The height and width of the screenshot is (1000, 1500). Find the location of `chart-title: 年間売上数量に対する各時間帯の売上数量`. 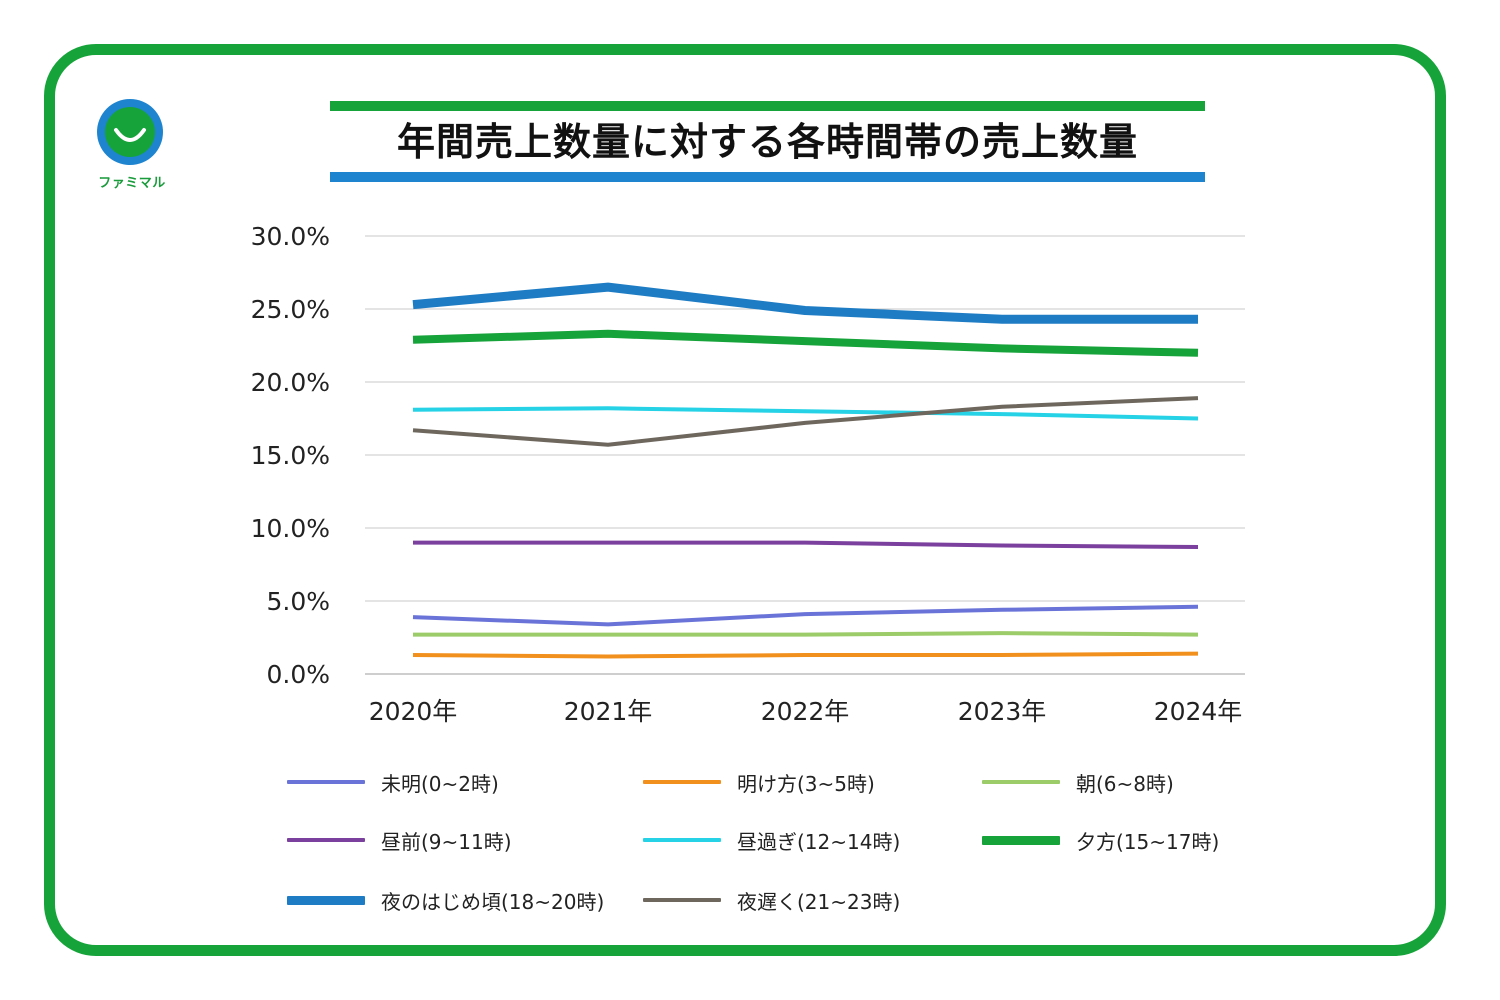

chart-title: 年間売上数量に対する各時間帯の売上数量 is located at coordinates (767, 142).